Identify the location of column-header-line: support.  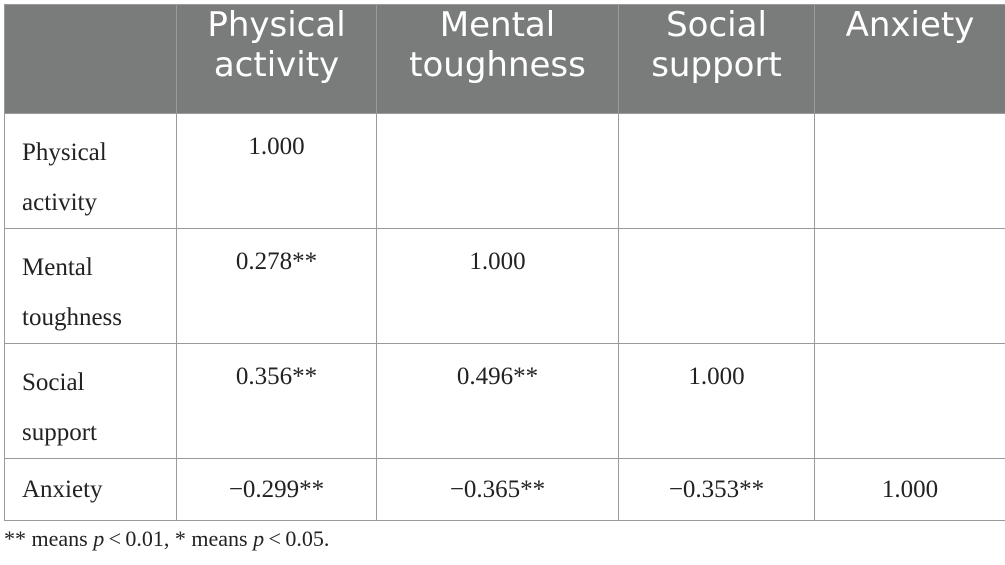
(716, 65).